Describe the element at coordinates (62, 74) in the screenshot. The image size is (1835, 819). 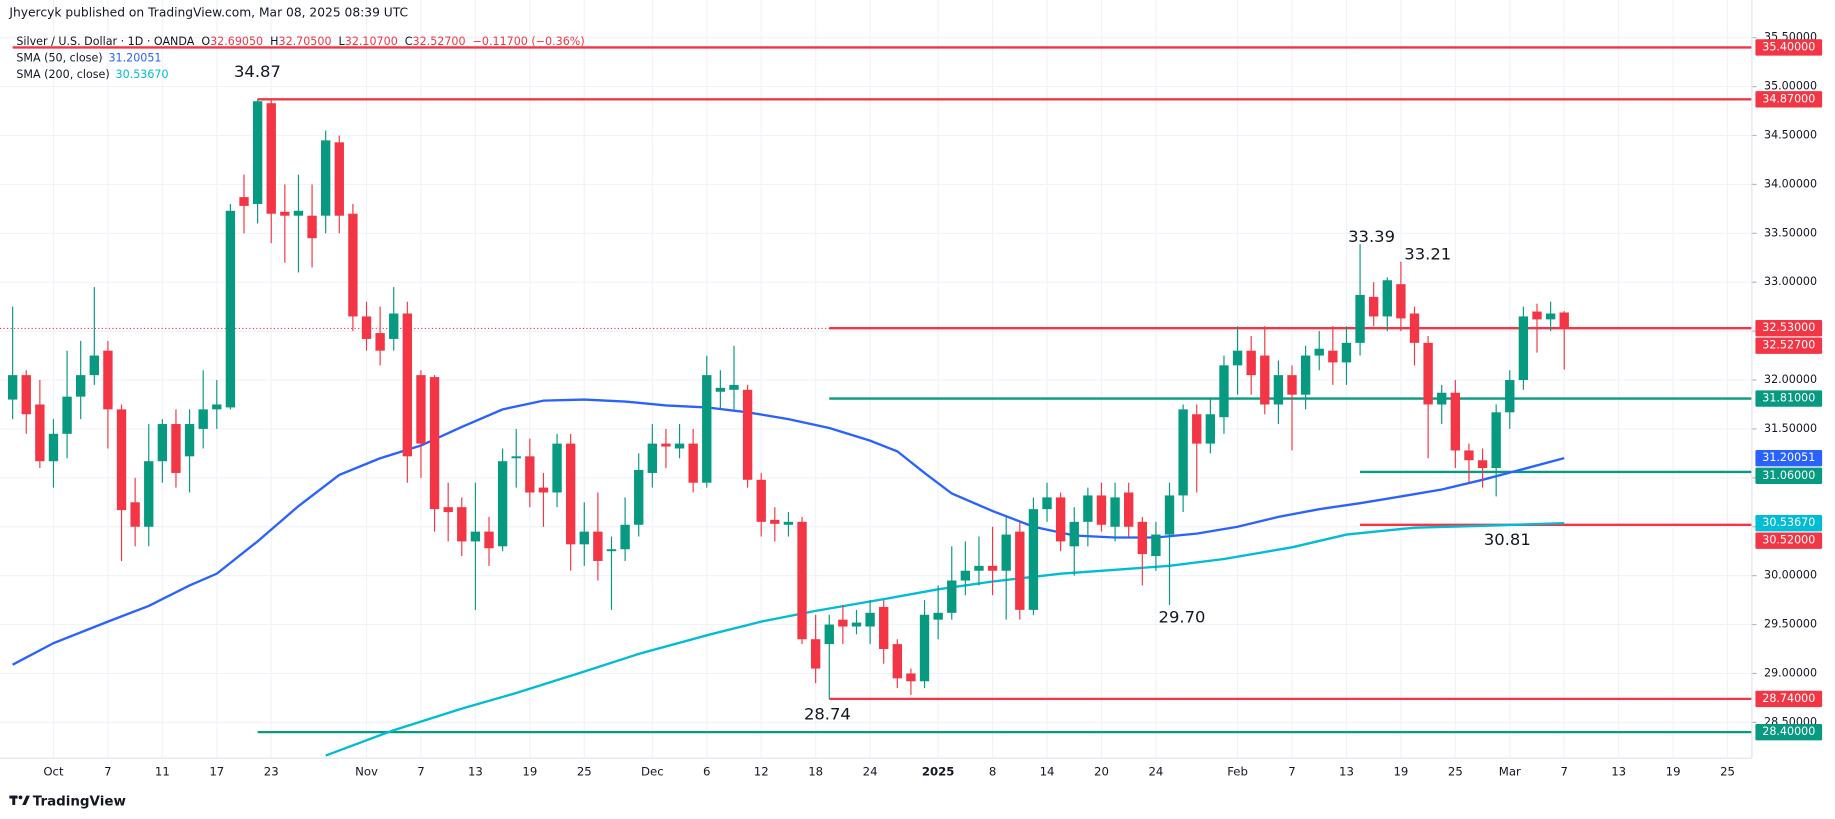
I see `indicator-name: SMA (200, close)` at that location.